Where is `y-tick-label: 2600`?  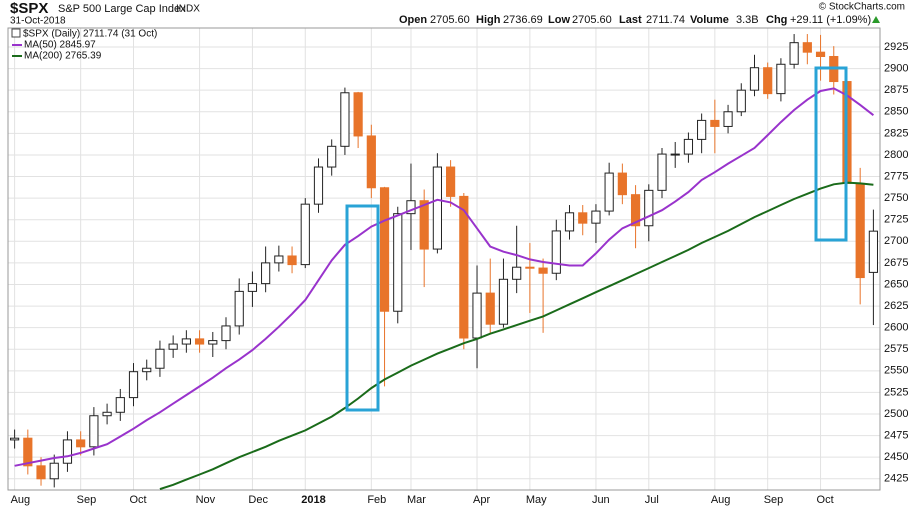
y-tick-label: 2600 is located at coordinates (896, 328).